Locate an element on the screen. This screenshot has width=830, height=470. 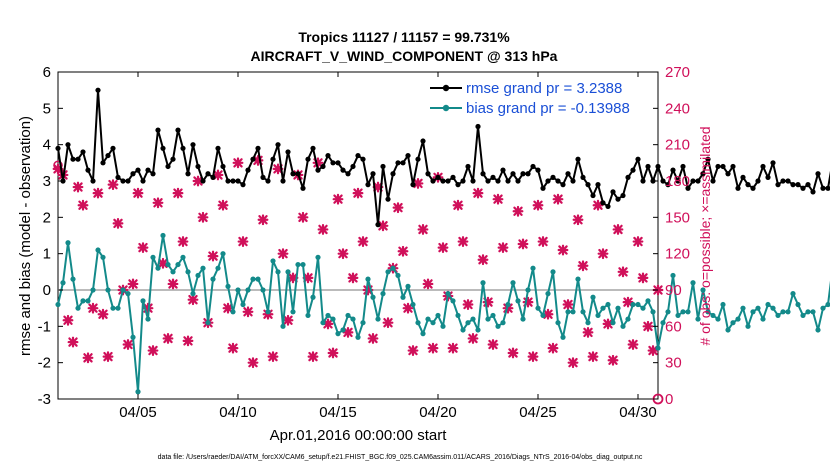
y2-axis-label: # of obs: o=possible; ×=assimilated is located at coordinates (705, 235).